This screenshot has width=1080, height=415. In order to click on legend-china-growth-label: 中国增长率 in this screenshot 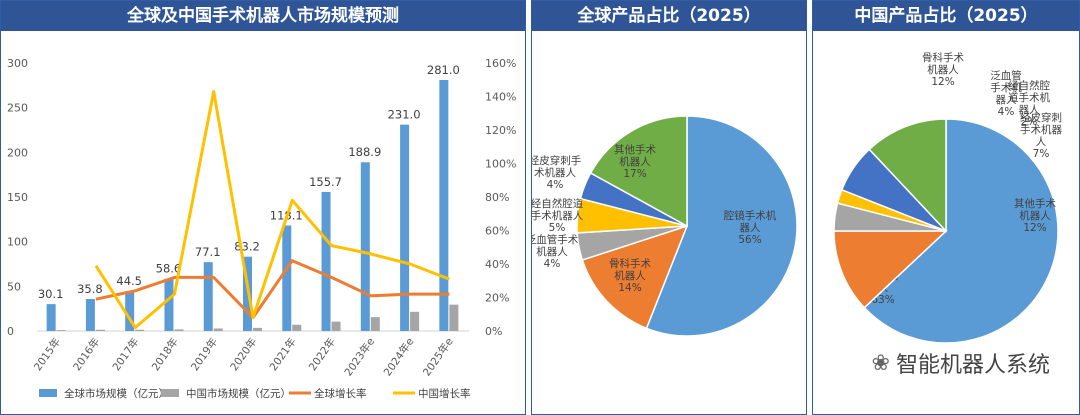, I will do `click(444, 393)`.